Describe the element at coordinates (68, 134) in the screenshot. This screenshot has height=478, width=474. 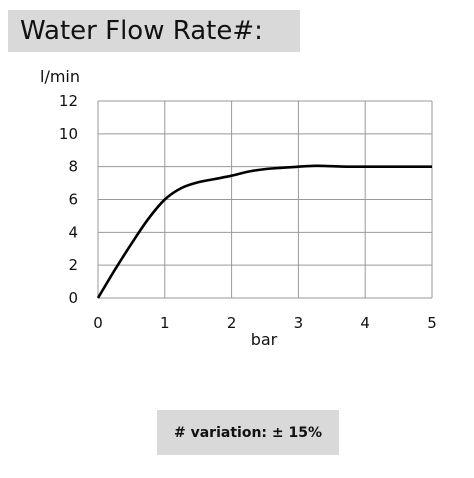
I see `y-tick-label: 10` at that location.